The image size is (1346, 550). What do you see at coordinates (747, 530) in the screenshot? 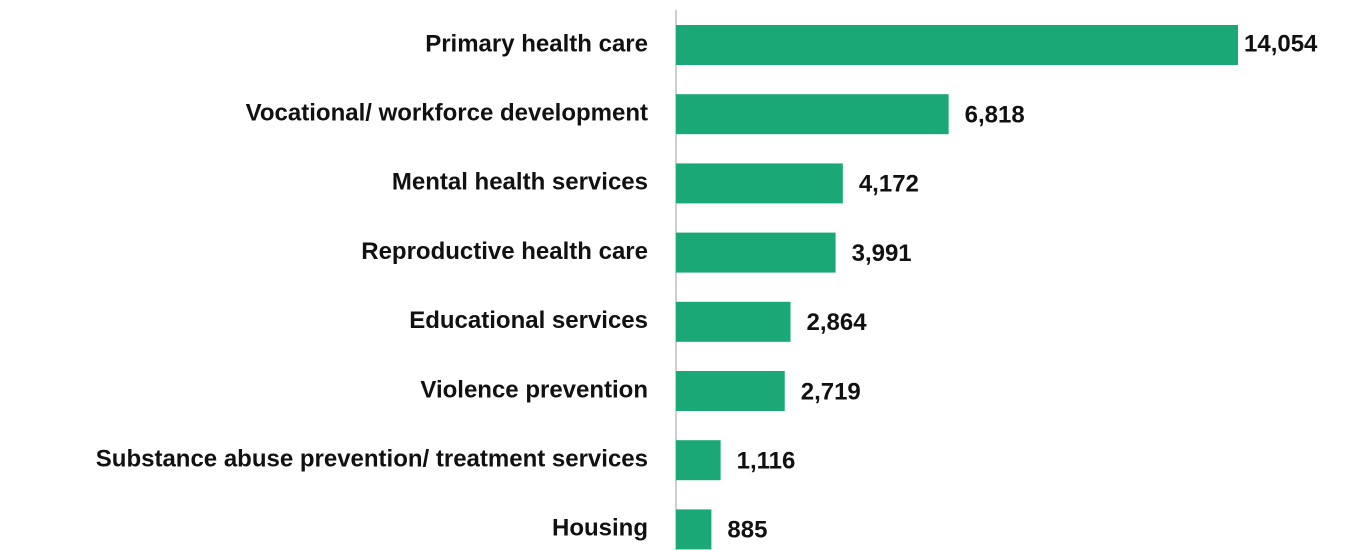
I see `value-label: 885` at bounding box center [747, 530].